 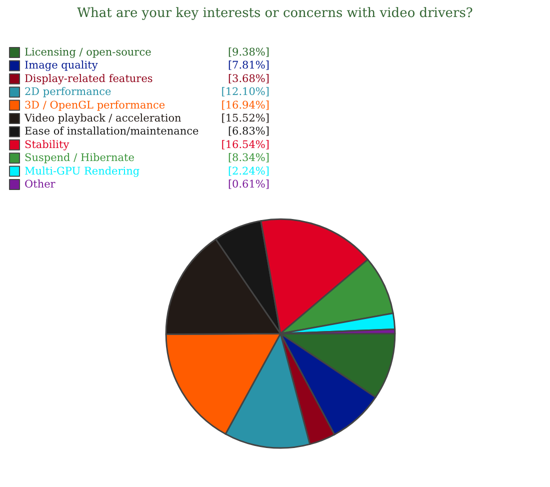 I want to click on data-label: [16.94%], so click(x=245, y=105).